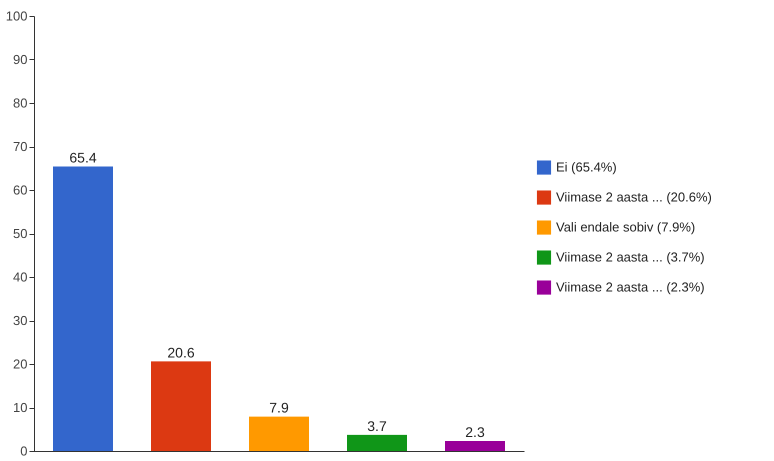  I want to click on y-tick-label: 40, so click(20, 277).